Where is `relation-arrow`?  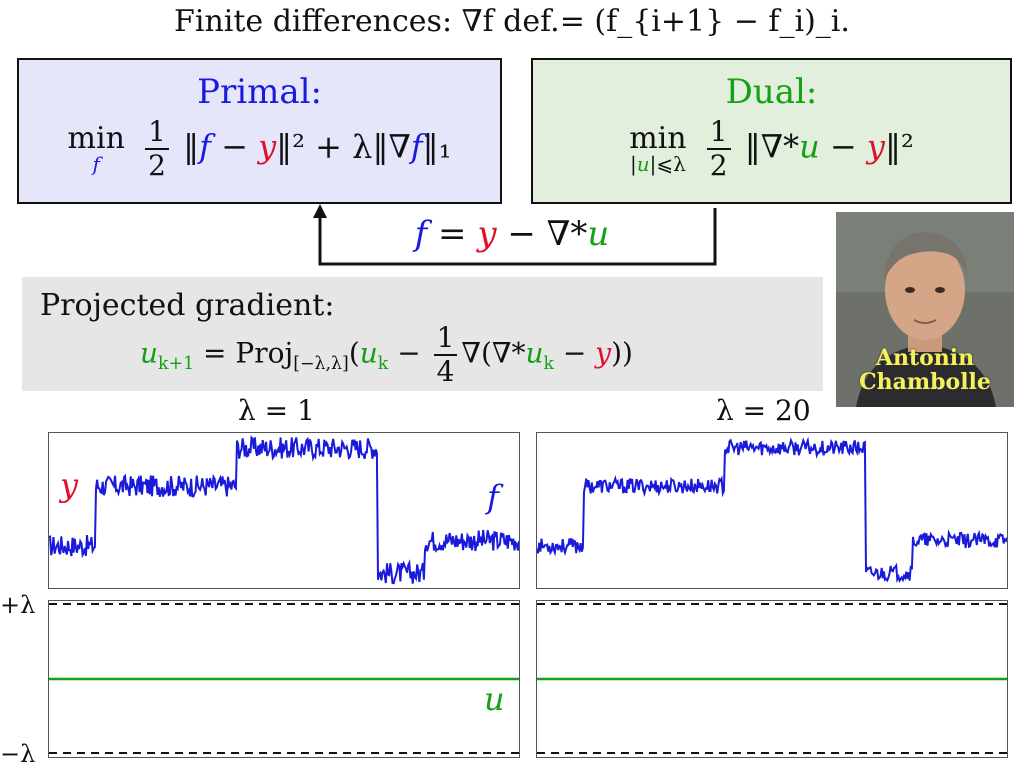 relation-arrow is located at coordinates (515, 235).